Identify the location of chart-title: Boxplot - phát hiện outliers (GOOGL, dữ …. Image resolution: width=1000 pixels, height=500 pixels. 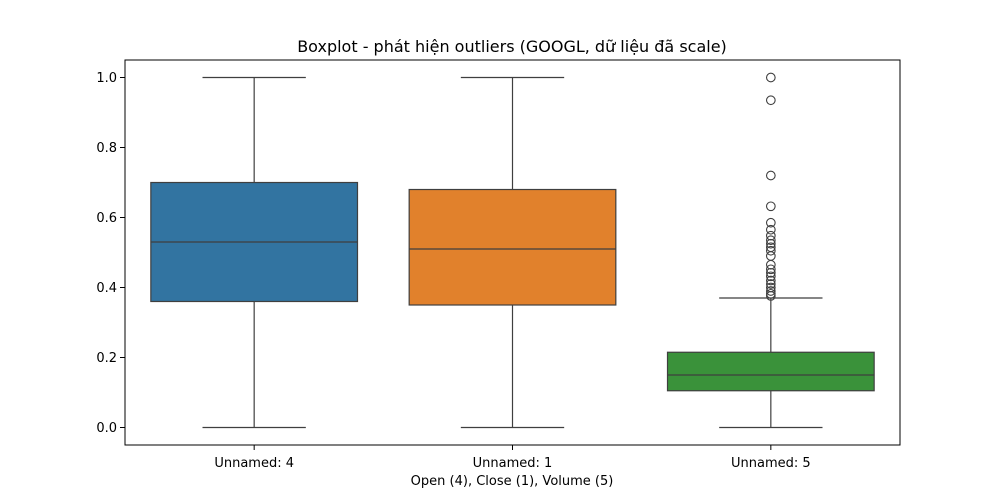
(512, 46).